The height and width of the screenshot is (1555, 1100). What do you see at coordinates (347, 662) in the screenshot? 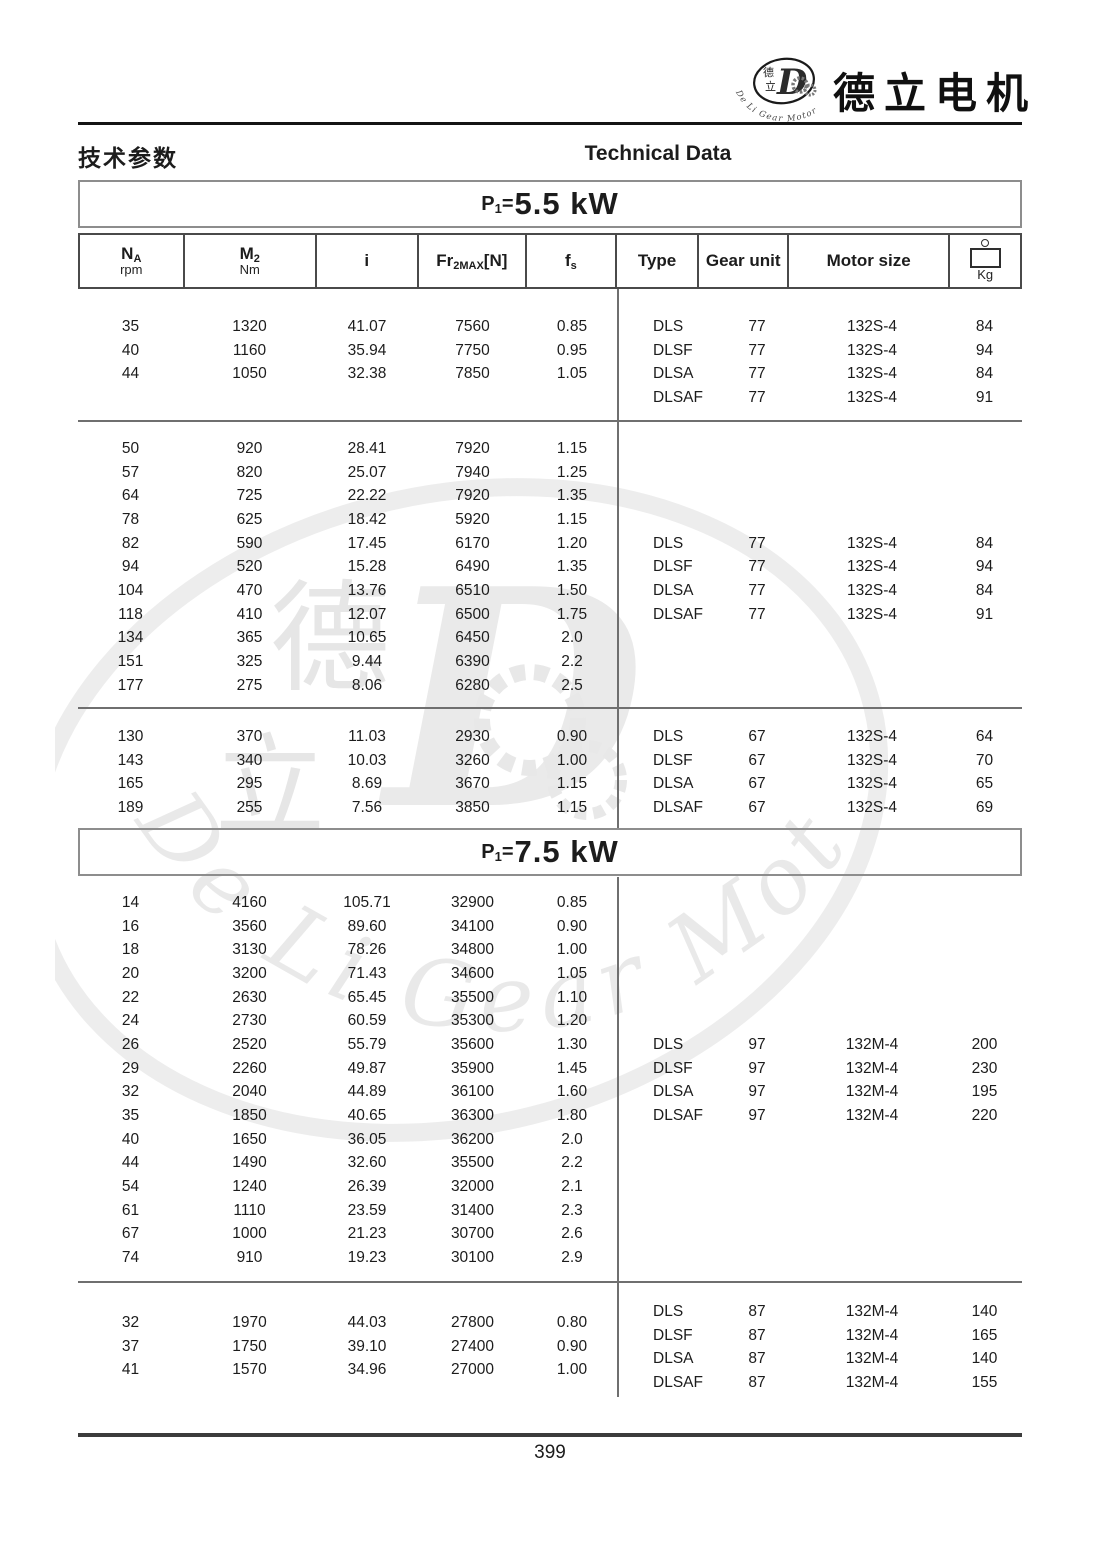
I see `table-row: 151 325 9.44 6390 2.2` at bounding box center [347, 662].